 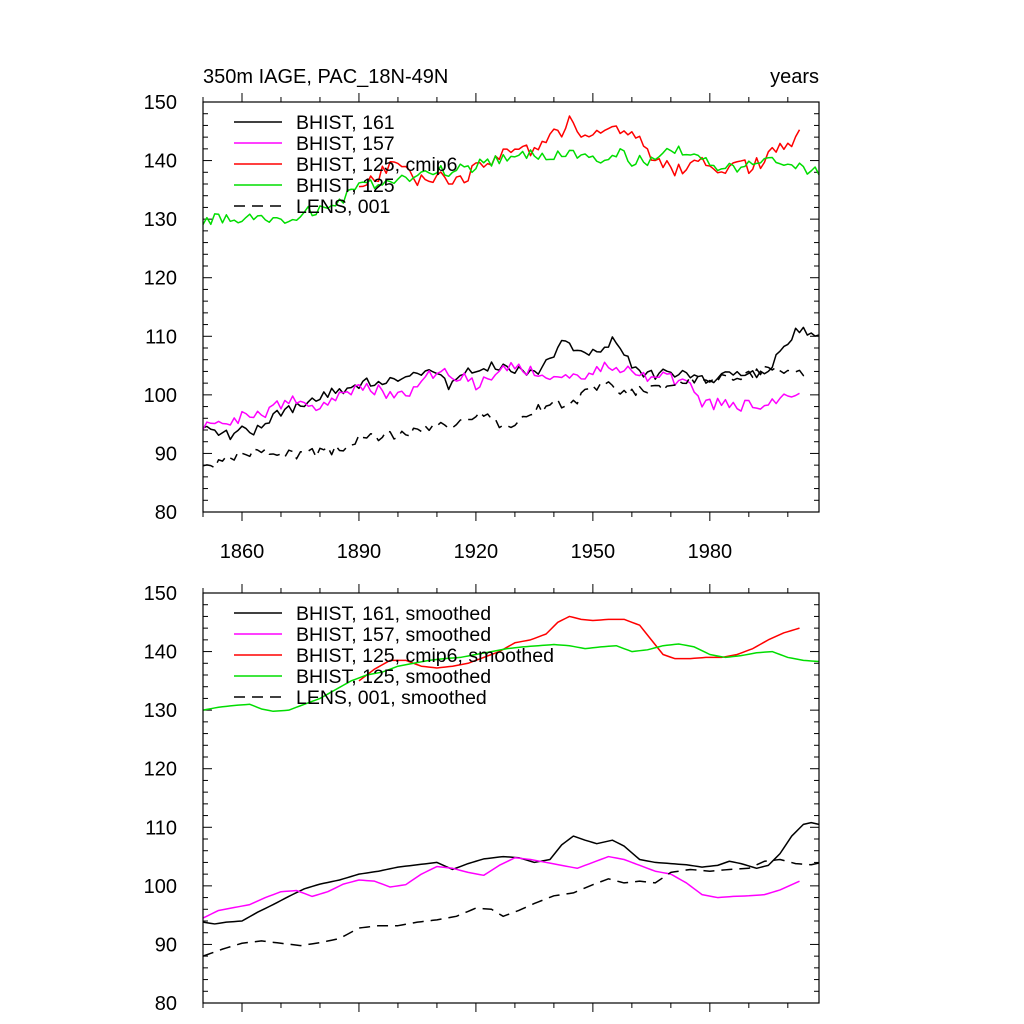 I want to click on legend-label: BHIST, 125, so click(x=345, y=186).